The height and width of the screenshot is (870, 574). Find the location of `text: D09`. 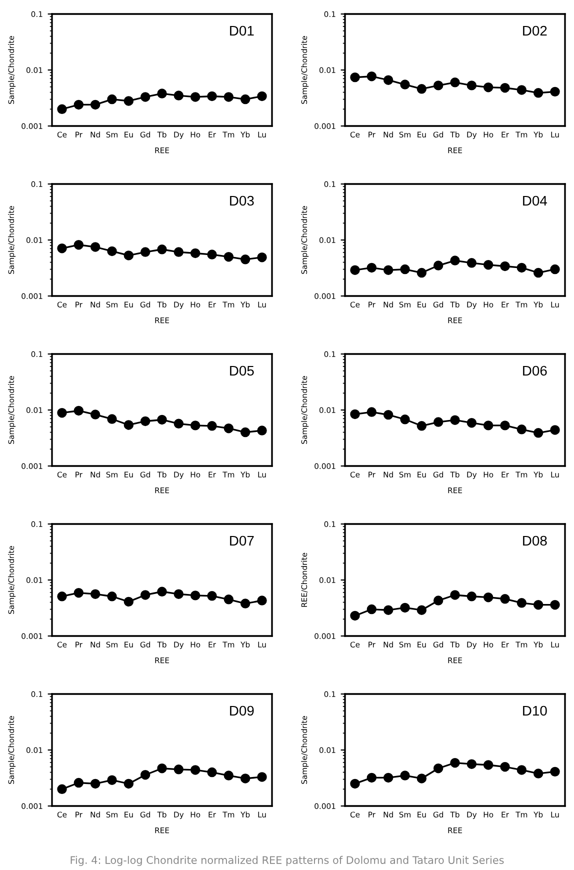

text: D09 is located at coordinates (242, 711).